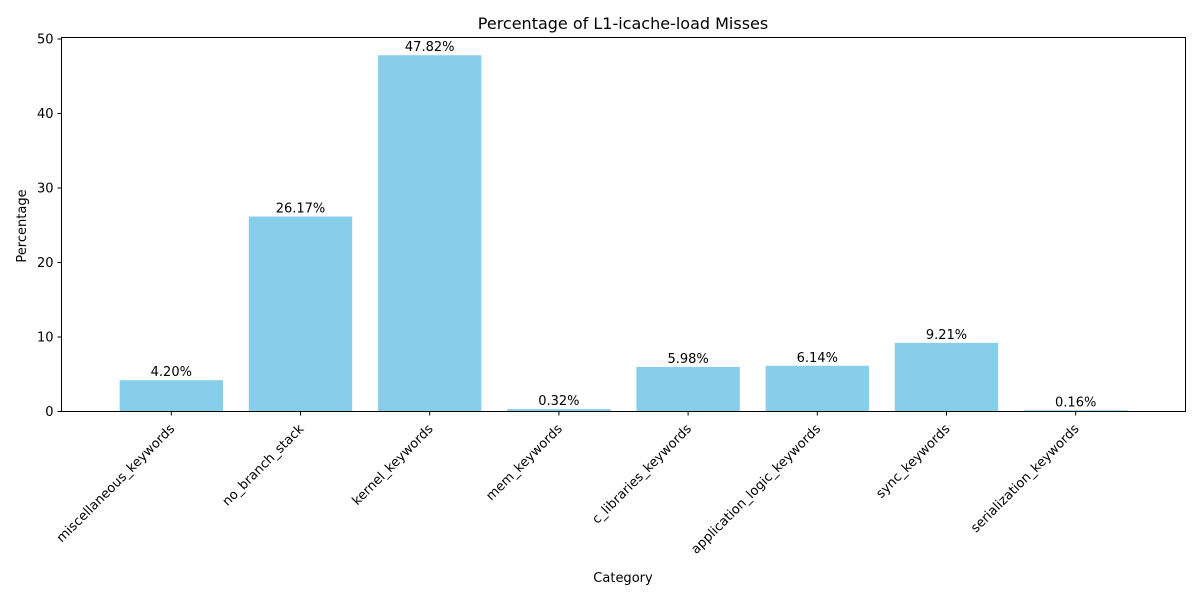 Image resolution: width=1200 pixels, height=600 pixels. Describe the element at coordinates (946, 377) in the screenshot. I see `bar-sync-keywords` at that location.